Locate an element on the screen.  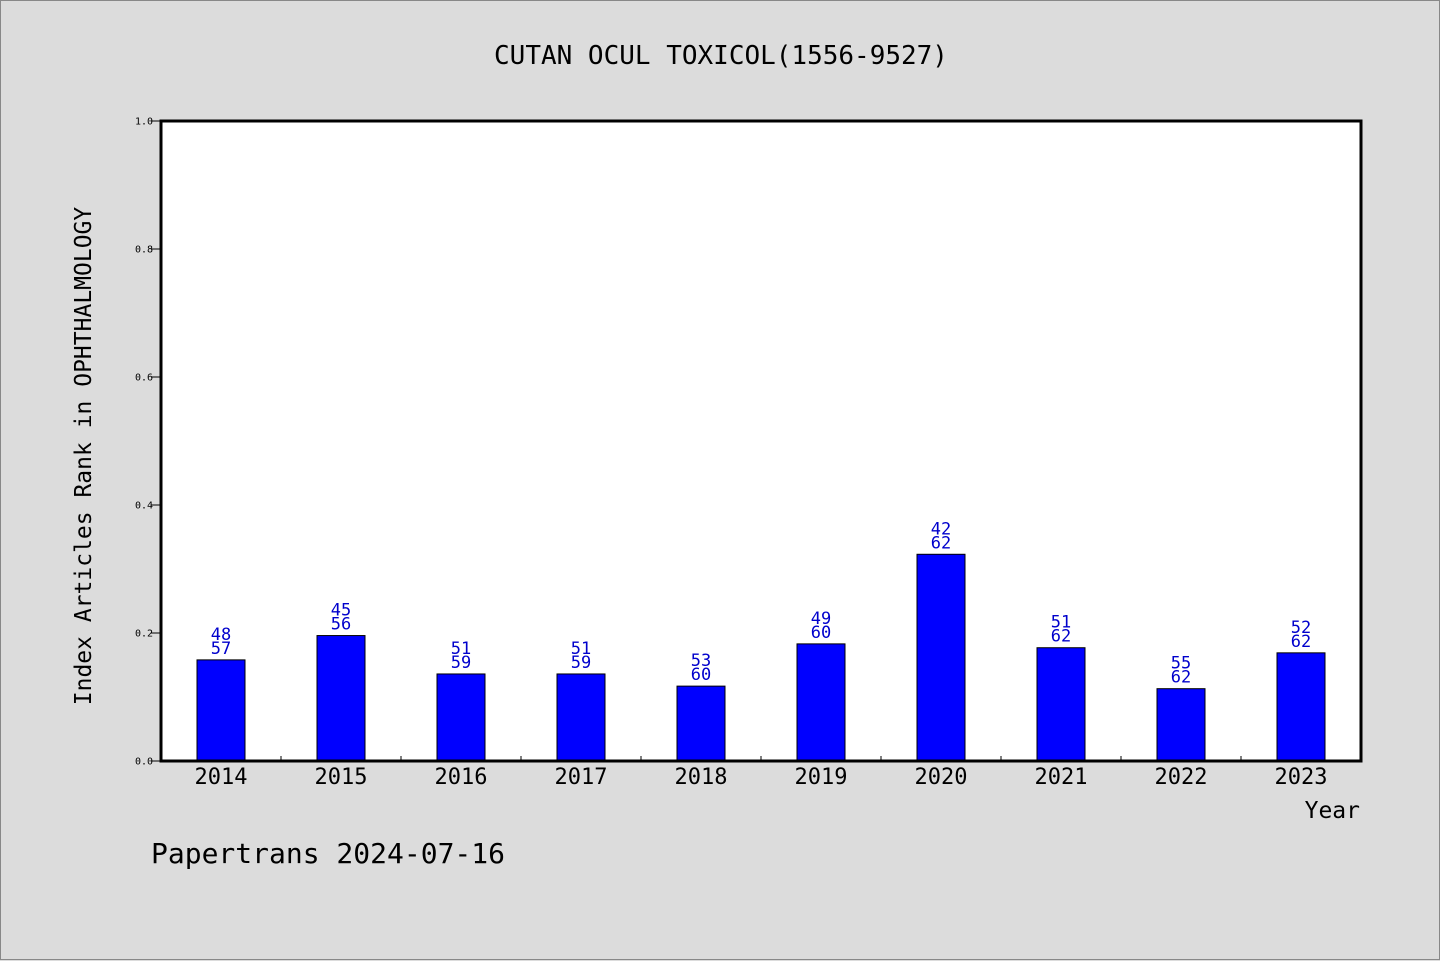
bar-2020 is located at coordinates (941, 657).